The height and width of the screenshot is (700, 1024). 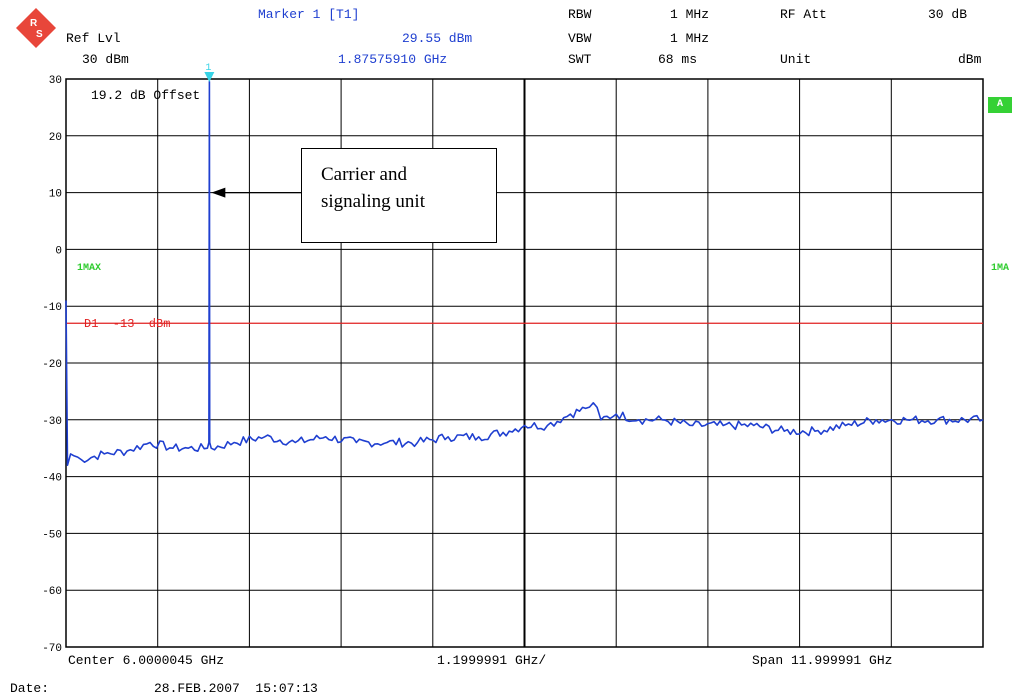 What do you see at coordinates (822, 660) in the screenshot?
I see `span-value: Span 11.999991 GHz` at bounding box center [822, 660].